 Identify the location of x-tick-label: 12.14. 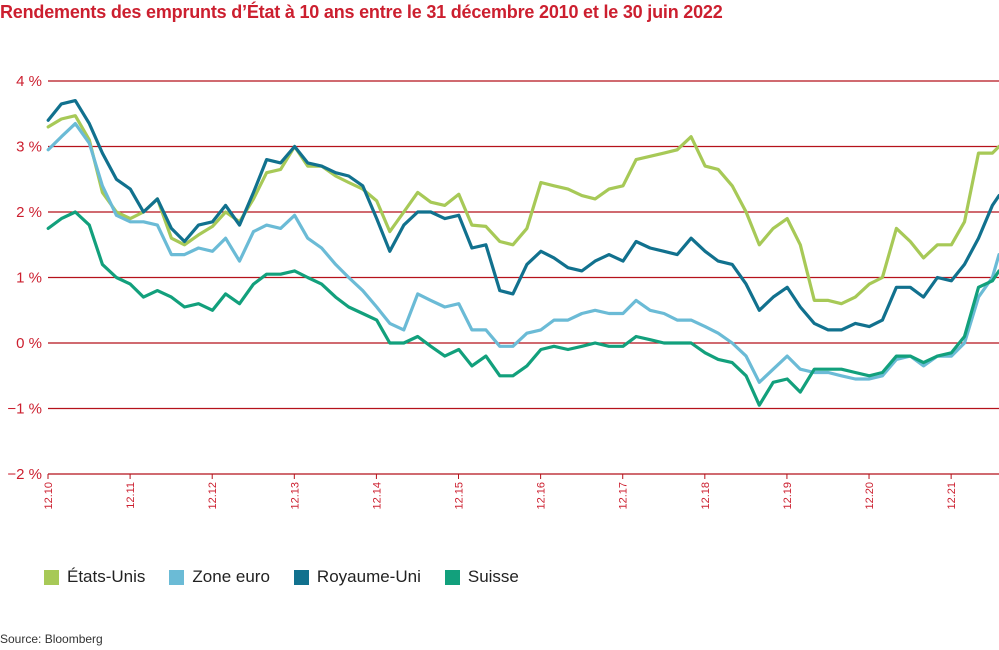
(377, 496).